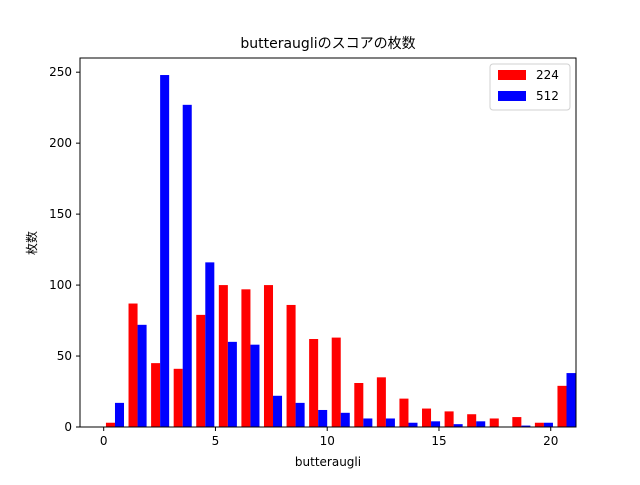  I want to click on y-tick-label-5: 250, so click(60, 72).